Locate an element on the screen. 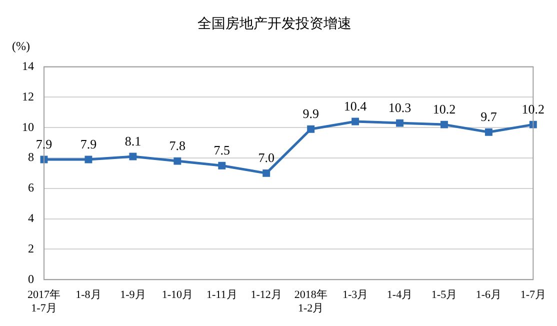 Image resolution: width=557 pixels, height=326 pixels. y-tick-label: 14 is located at coordinates (28, 65).